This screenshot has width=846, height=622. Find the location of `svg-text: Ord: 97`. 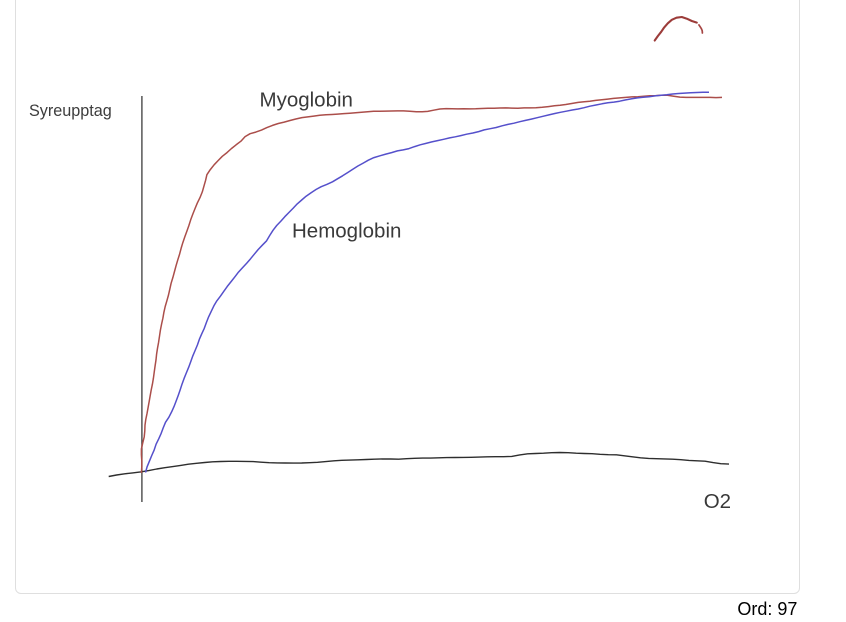

svg-text: Ord: 97 is located at coordinates (767, 609).